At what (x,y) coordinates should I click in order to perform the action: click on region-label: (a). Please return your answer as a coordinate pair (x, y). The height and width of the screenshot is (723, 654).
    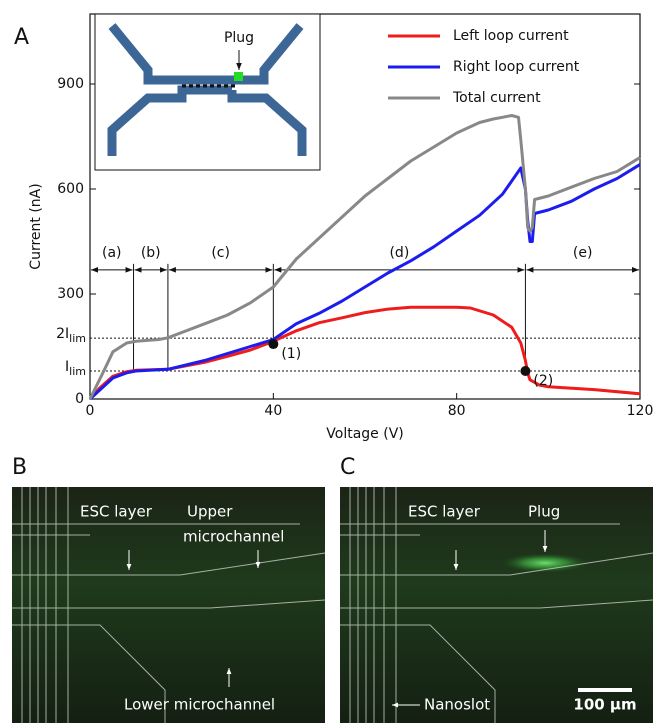
    Looking at the image, I should click on (112, 253).